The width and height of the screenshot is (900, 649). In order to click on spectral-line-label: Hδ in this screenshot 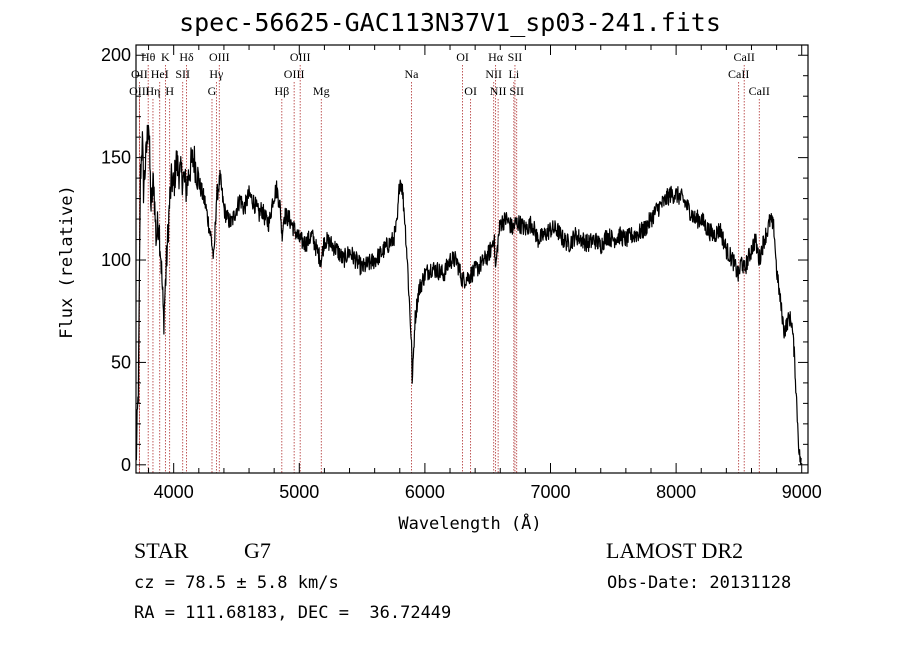, I will do `click(186, 57)`.